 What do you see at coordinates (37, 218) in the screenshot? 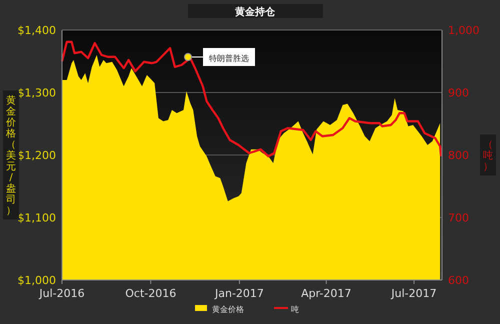
I see `y-tick-label: $1,100` at bounding box center [37, 218].